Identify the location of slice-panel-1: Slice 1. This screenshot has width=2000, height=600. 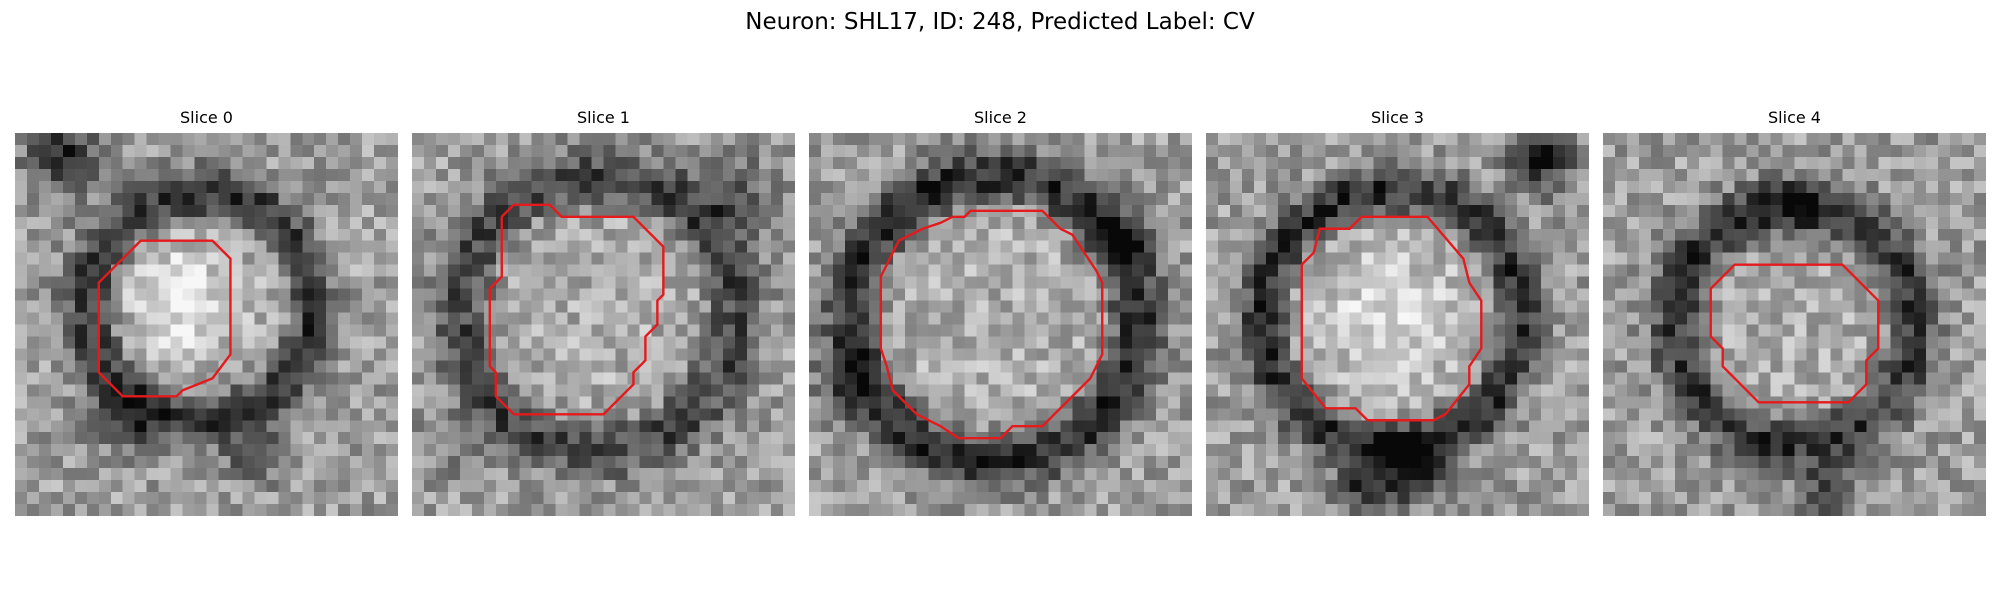
(603, 312).